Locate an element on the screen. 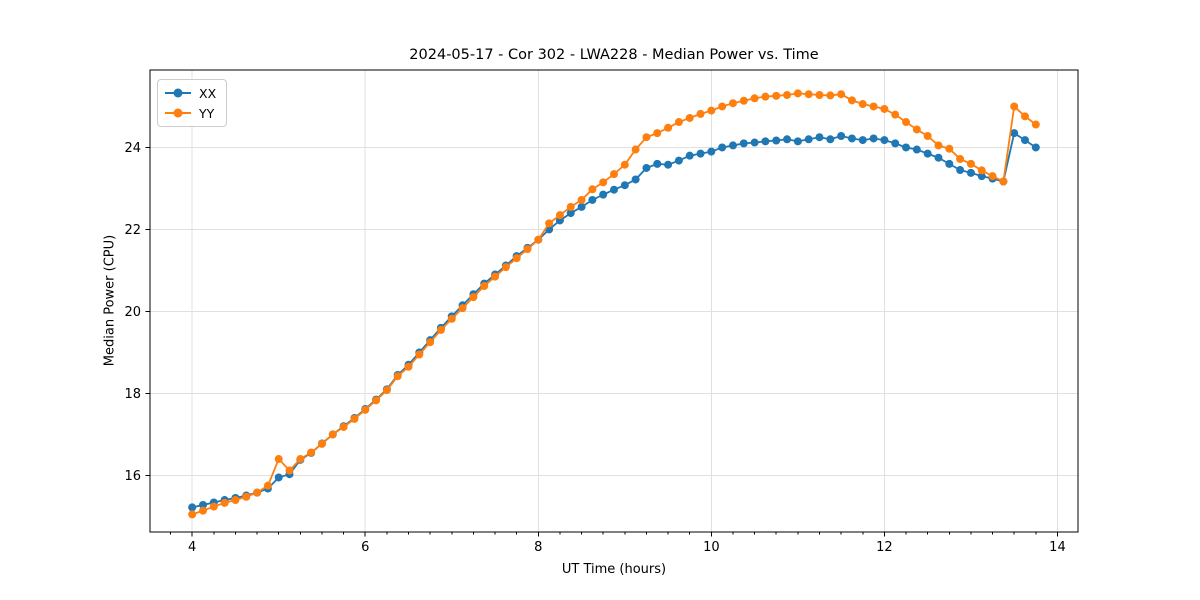 The width and height of the screenshot is (1200, 600). legend-swatch-yy is located at coordinates (178, 113).